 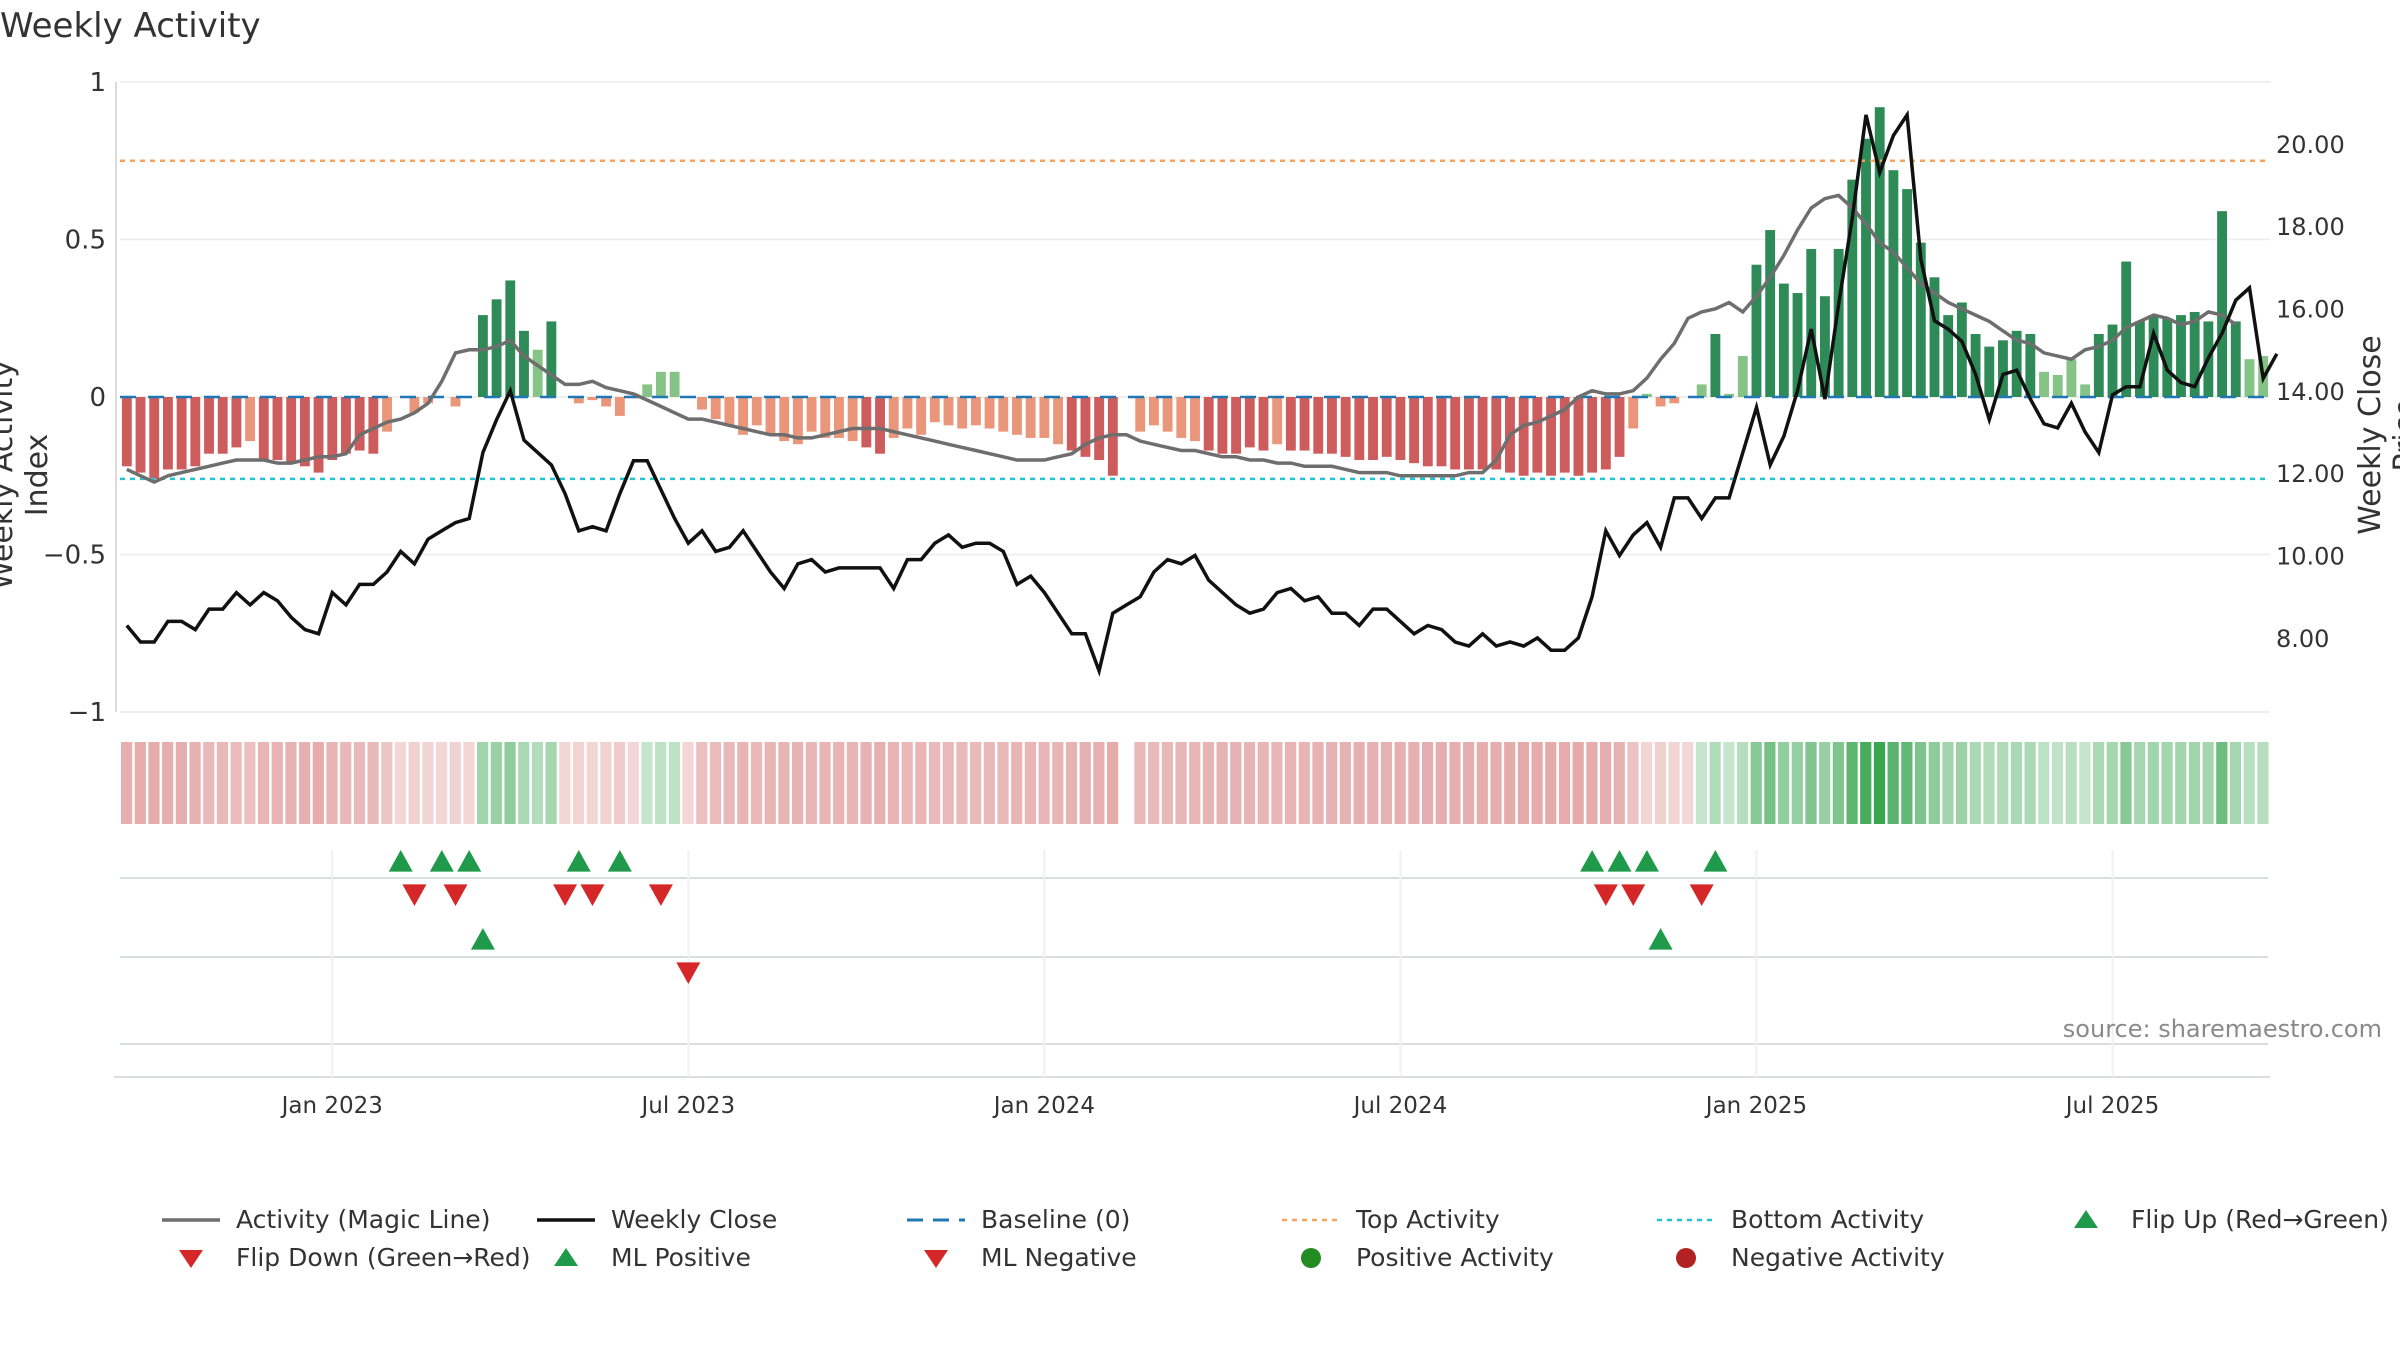 I want to click on x-tick-label: Jul 2023, so click(x=688, y=1106).